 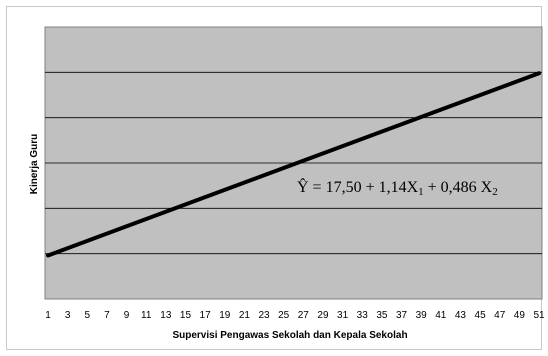 I want to click on x-tick-label: 5, so click(x=87, y=315).